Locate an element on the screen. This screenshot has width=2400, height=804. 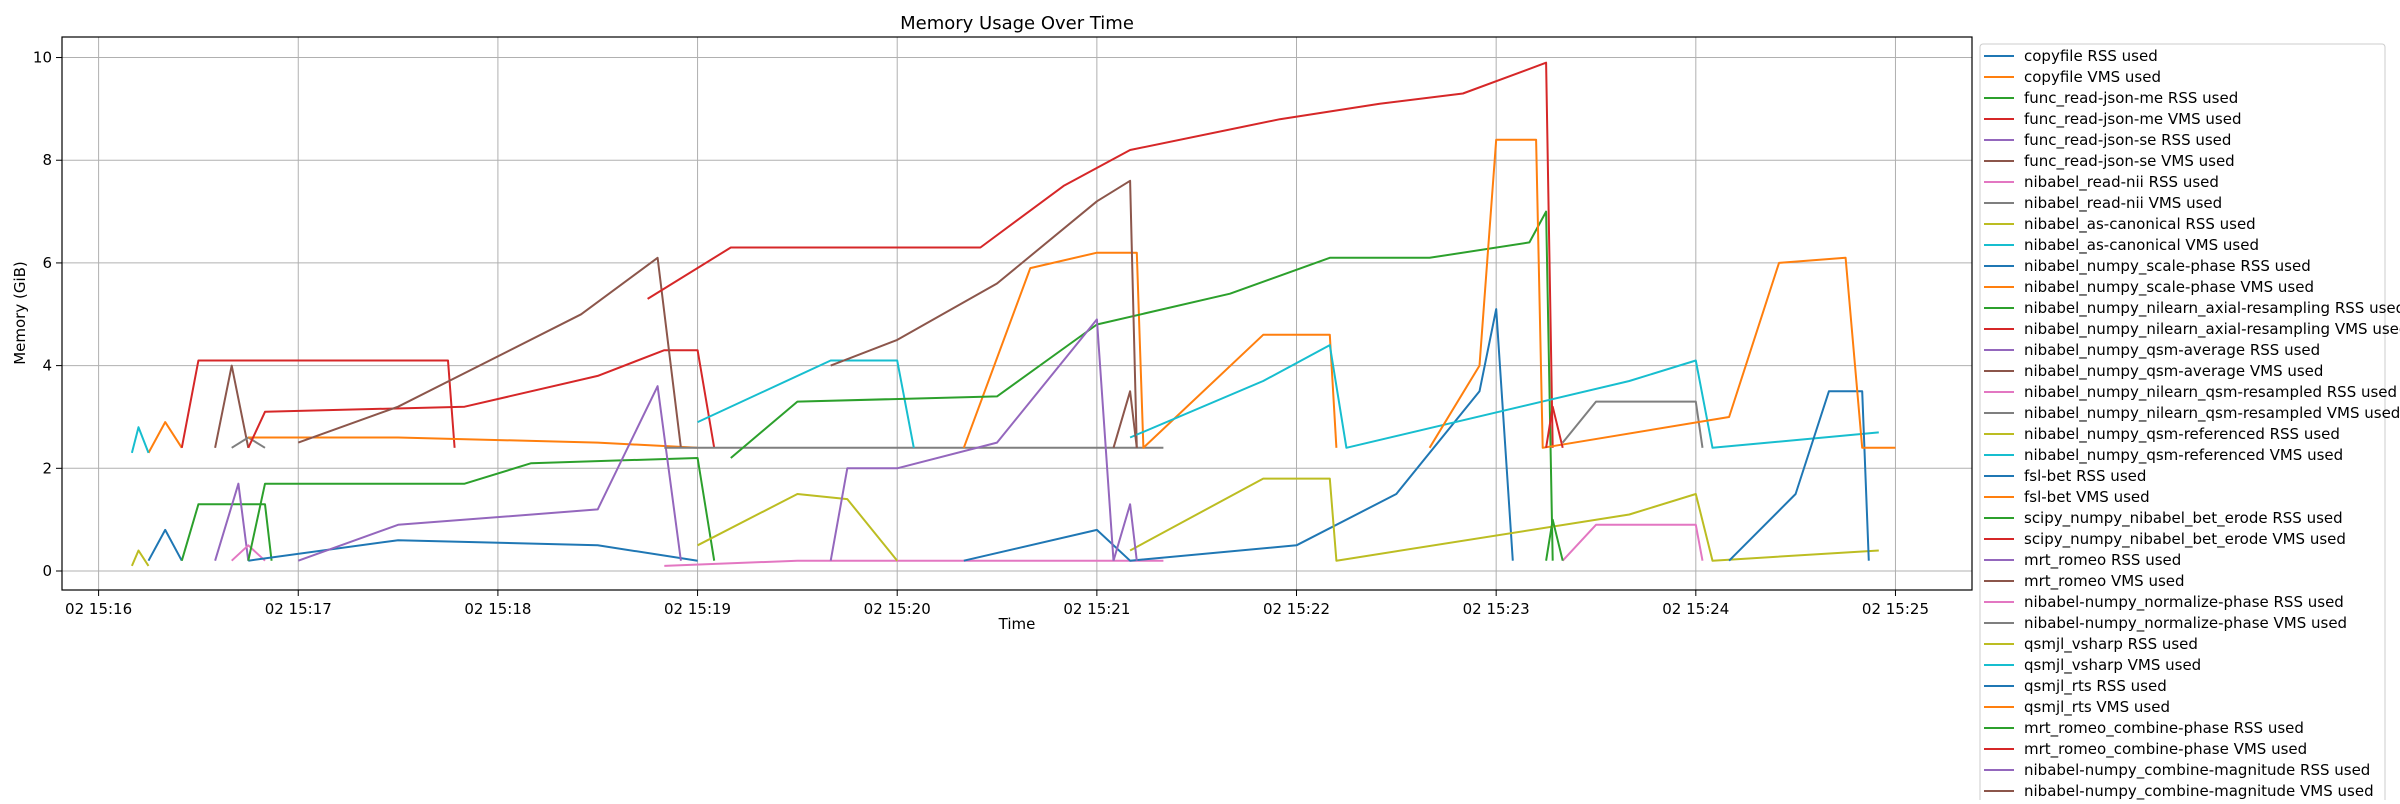
legend-entry: qsmjl_rts VMS used is located at coordinates (2097, 707).